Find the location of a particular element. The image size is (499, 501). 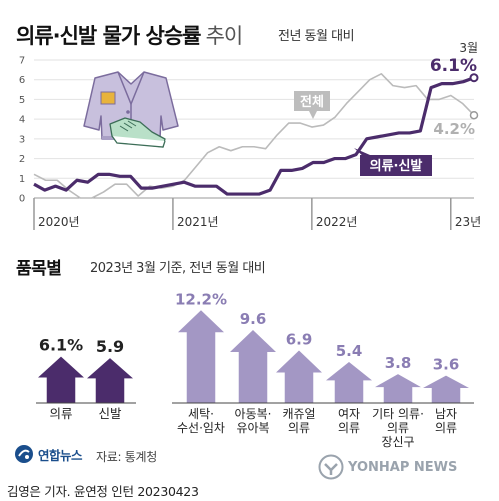

data-label: 12.2% is located at coordinates (201, 299).